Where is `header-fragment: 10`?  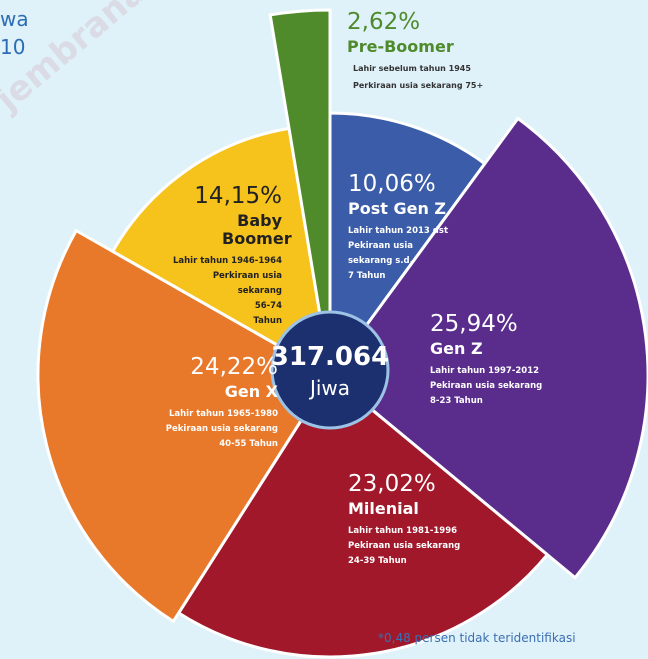 header-fragment: 10 is located at coordinates (13, 47).